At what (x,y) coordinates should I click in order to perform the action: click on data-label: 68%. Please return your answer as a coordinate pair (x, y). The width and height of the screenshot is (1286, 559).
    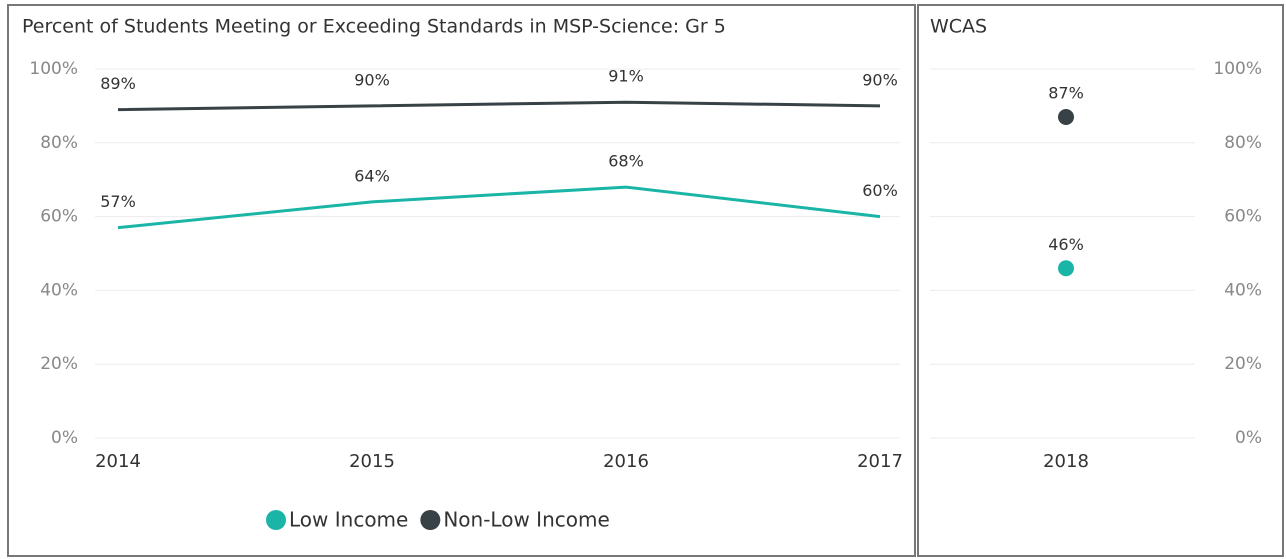
    Looking at the image, I should click on (626, 161).